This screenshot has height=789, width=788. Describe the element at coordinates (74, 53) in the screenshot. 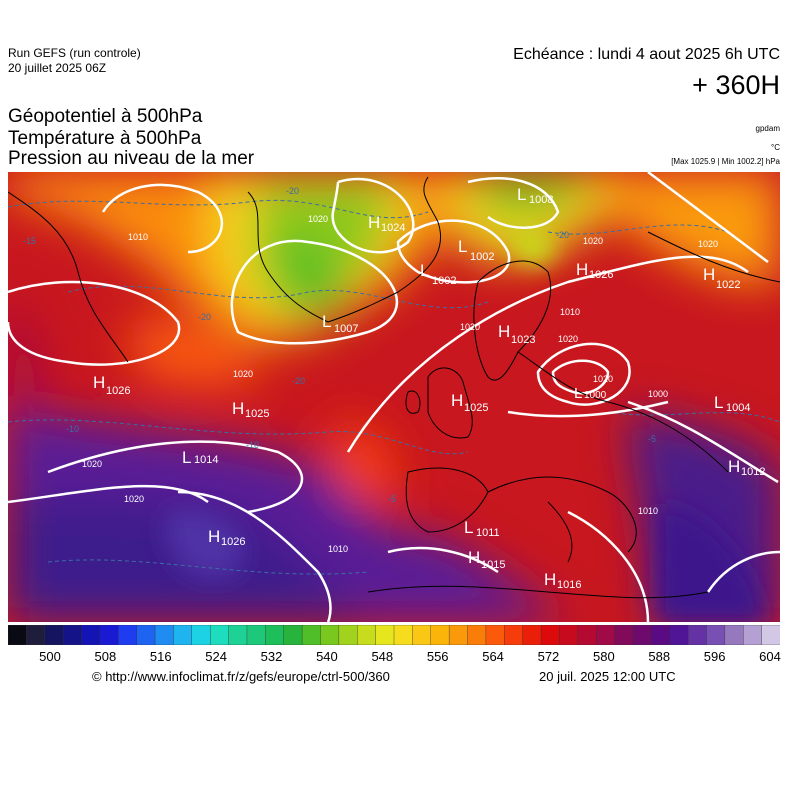

I see `run-name: Run GEFS (run controle)` at that location.